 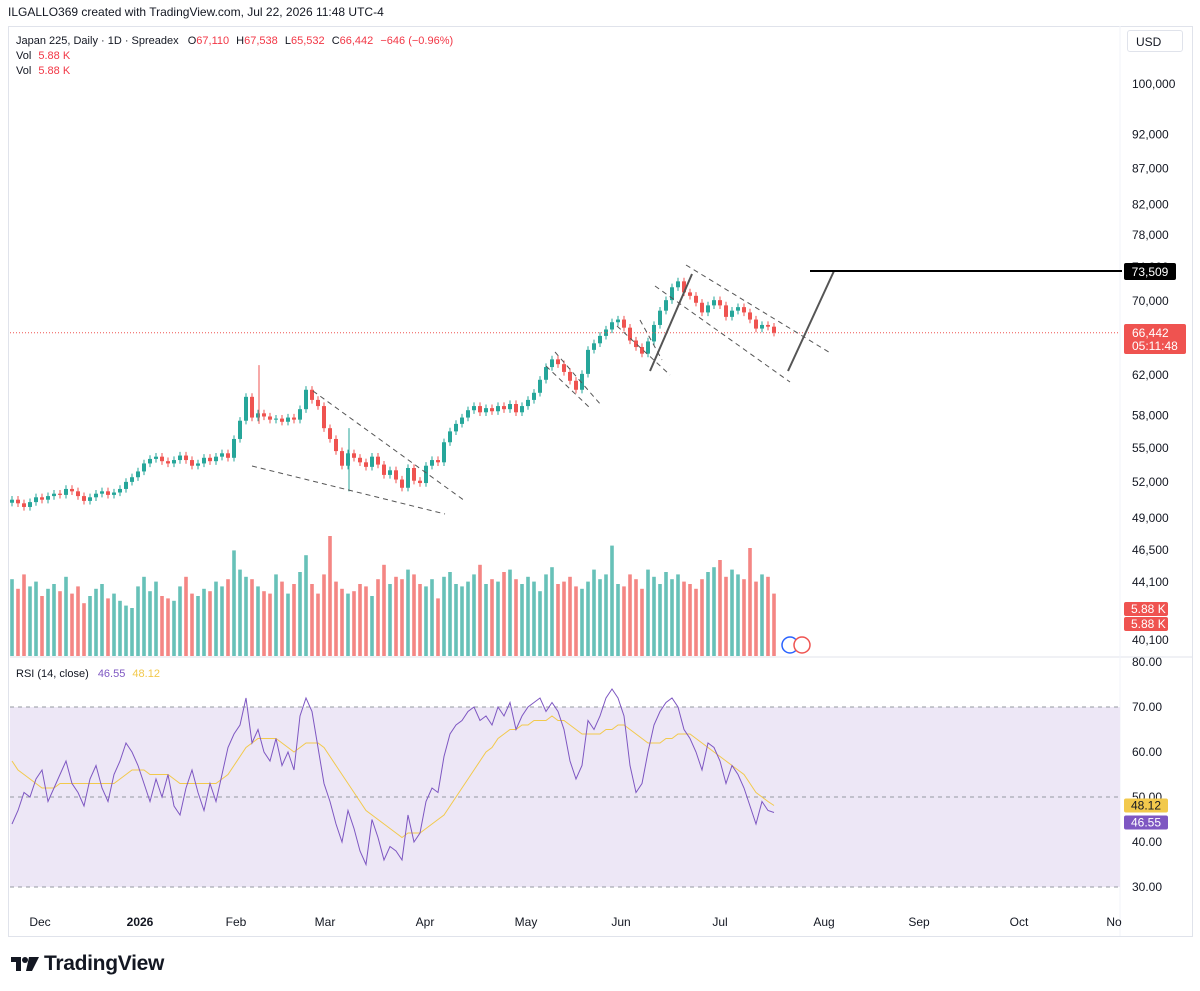 What do you see at coordinates (417, 41) in the screenshot?
I see `change-value: −646 (−0.96%)` at bounding box center [417, 41].